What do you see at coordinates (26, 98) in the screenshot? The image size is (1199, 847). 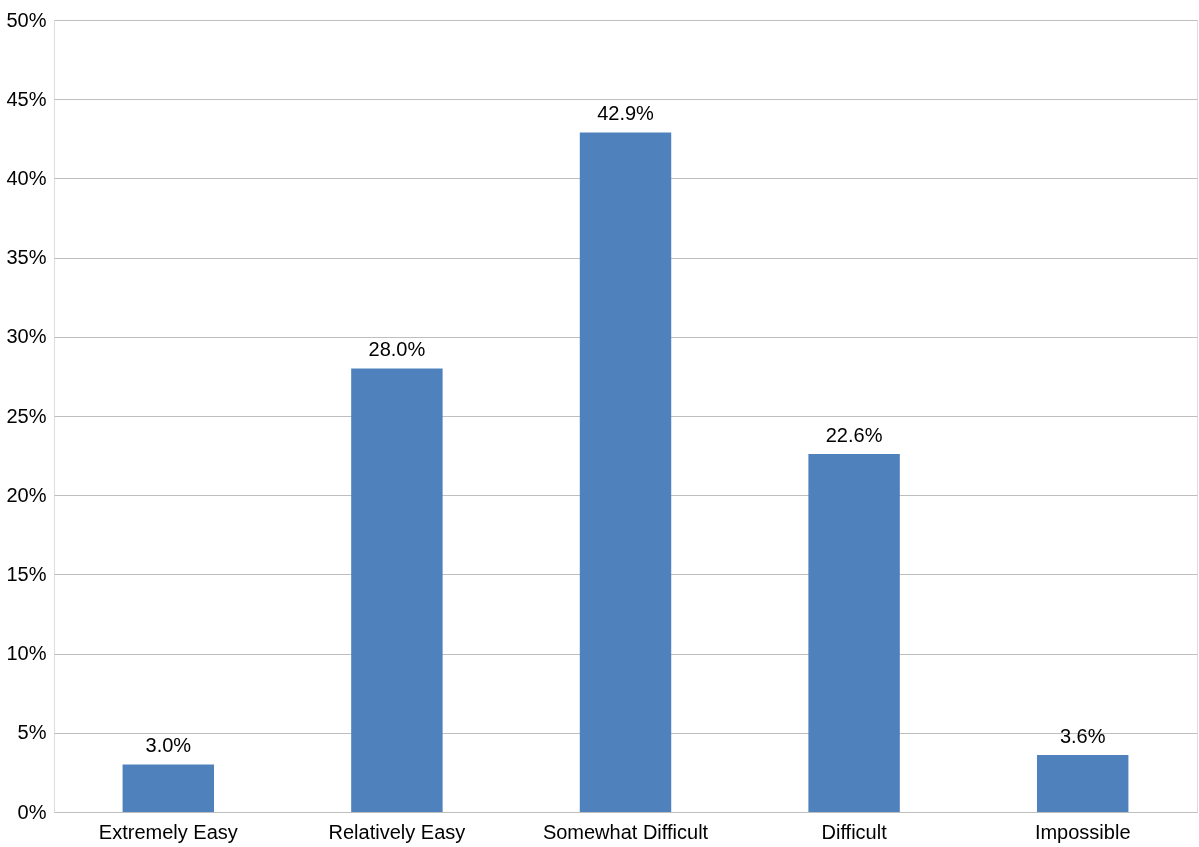 I see `y-tick-label: 45%` at bounding box center [26, 98].